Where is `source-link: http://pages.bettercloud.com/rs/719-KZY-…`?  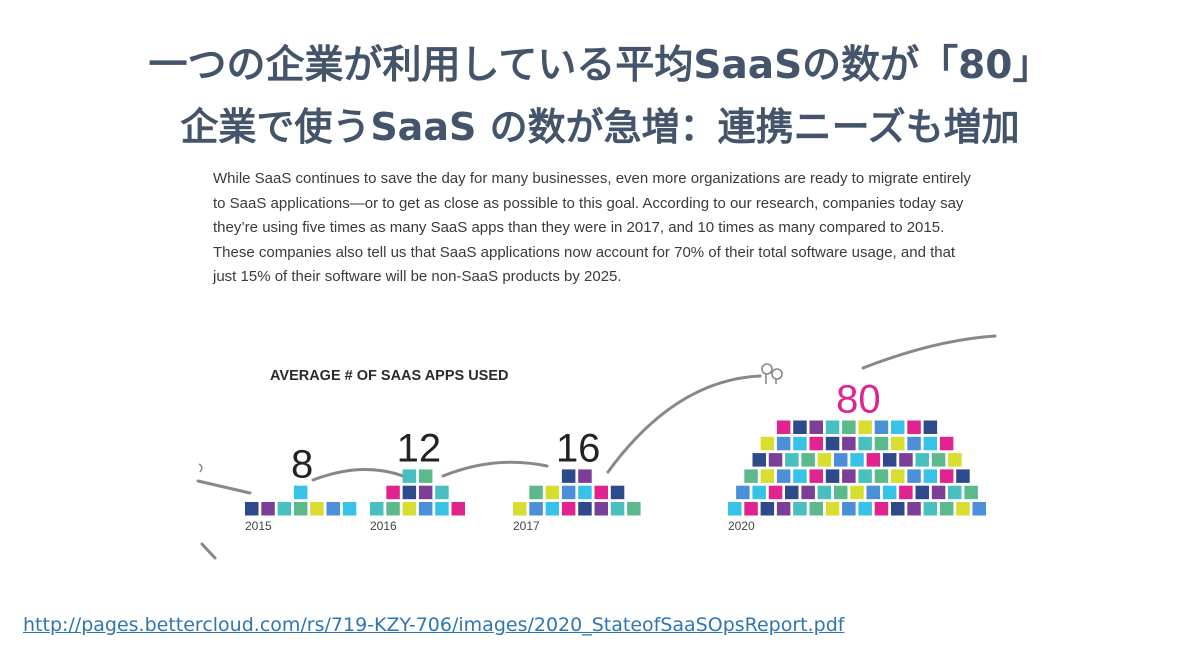 source-link: http://pages.bettercloud.com/rs/719-KZY-… is located at coordinates (434, 625).